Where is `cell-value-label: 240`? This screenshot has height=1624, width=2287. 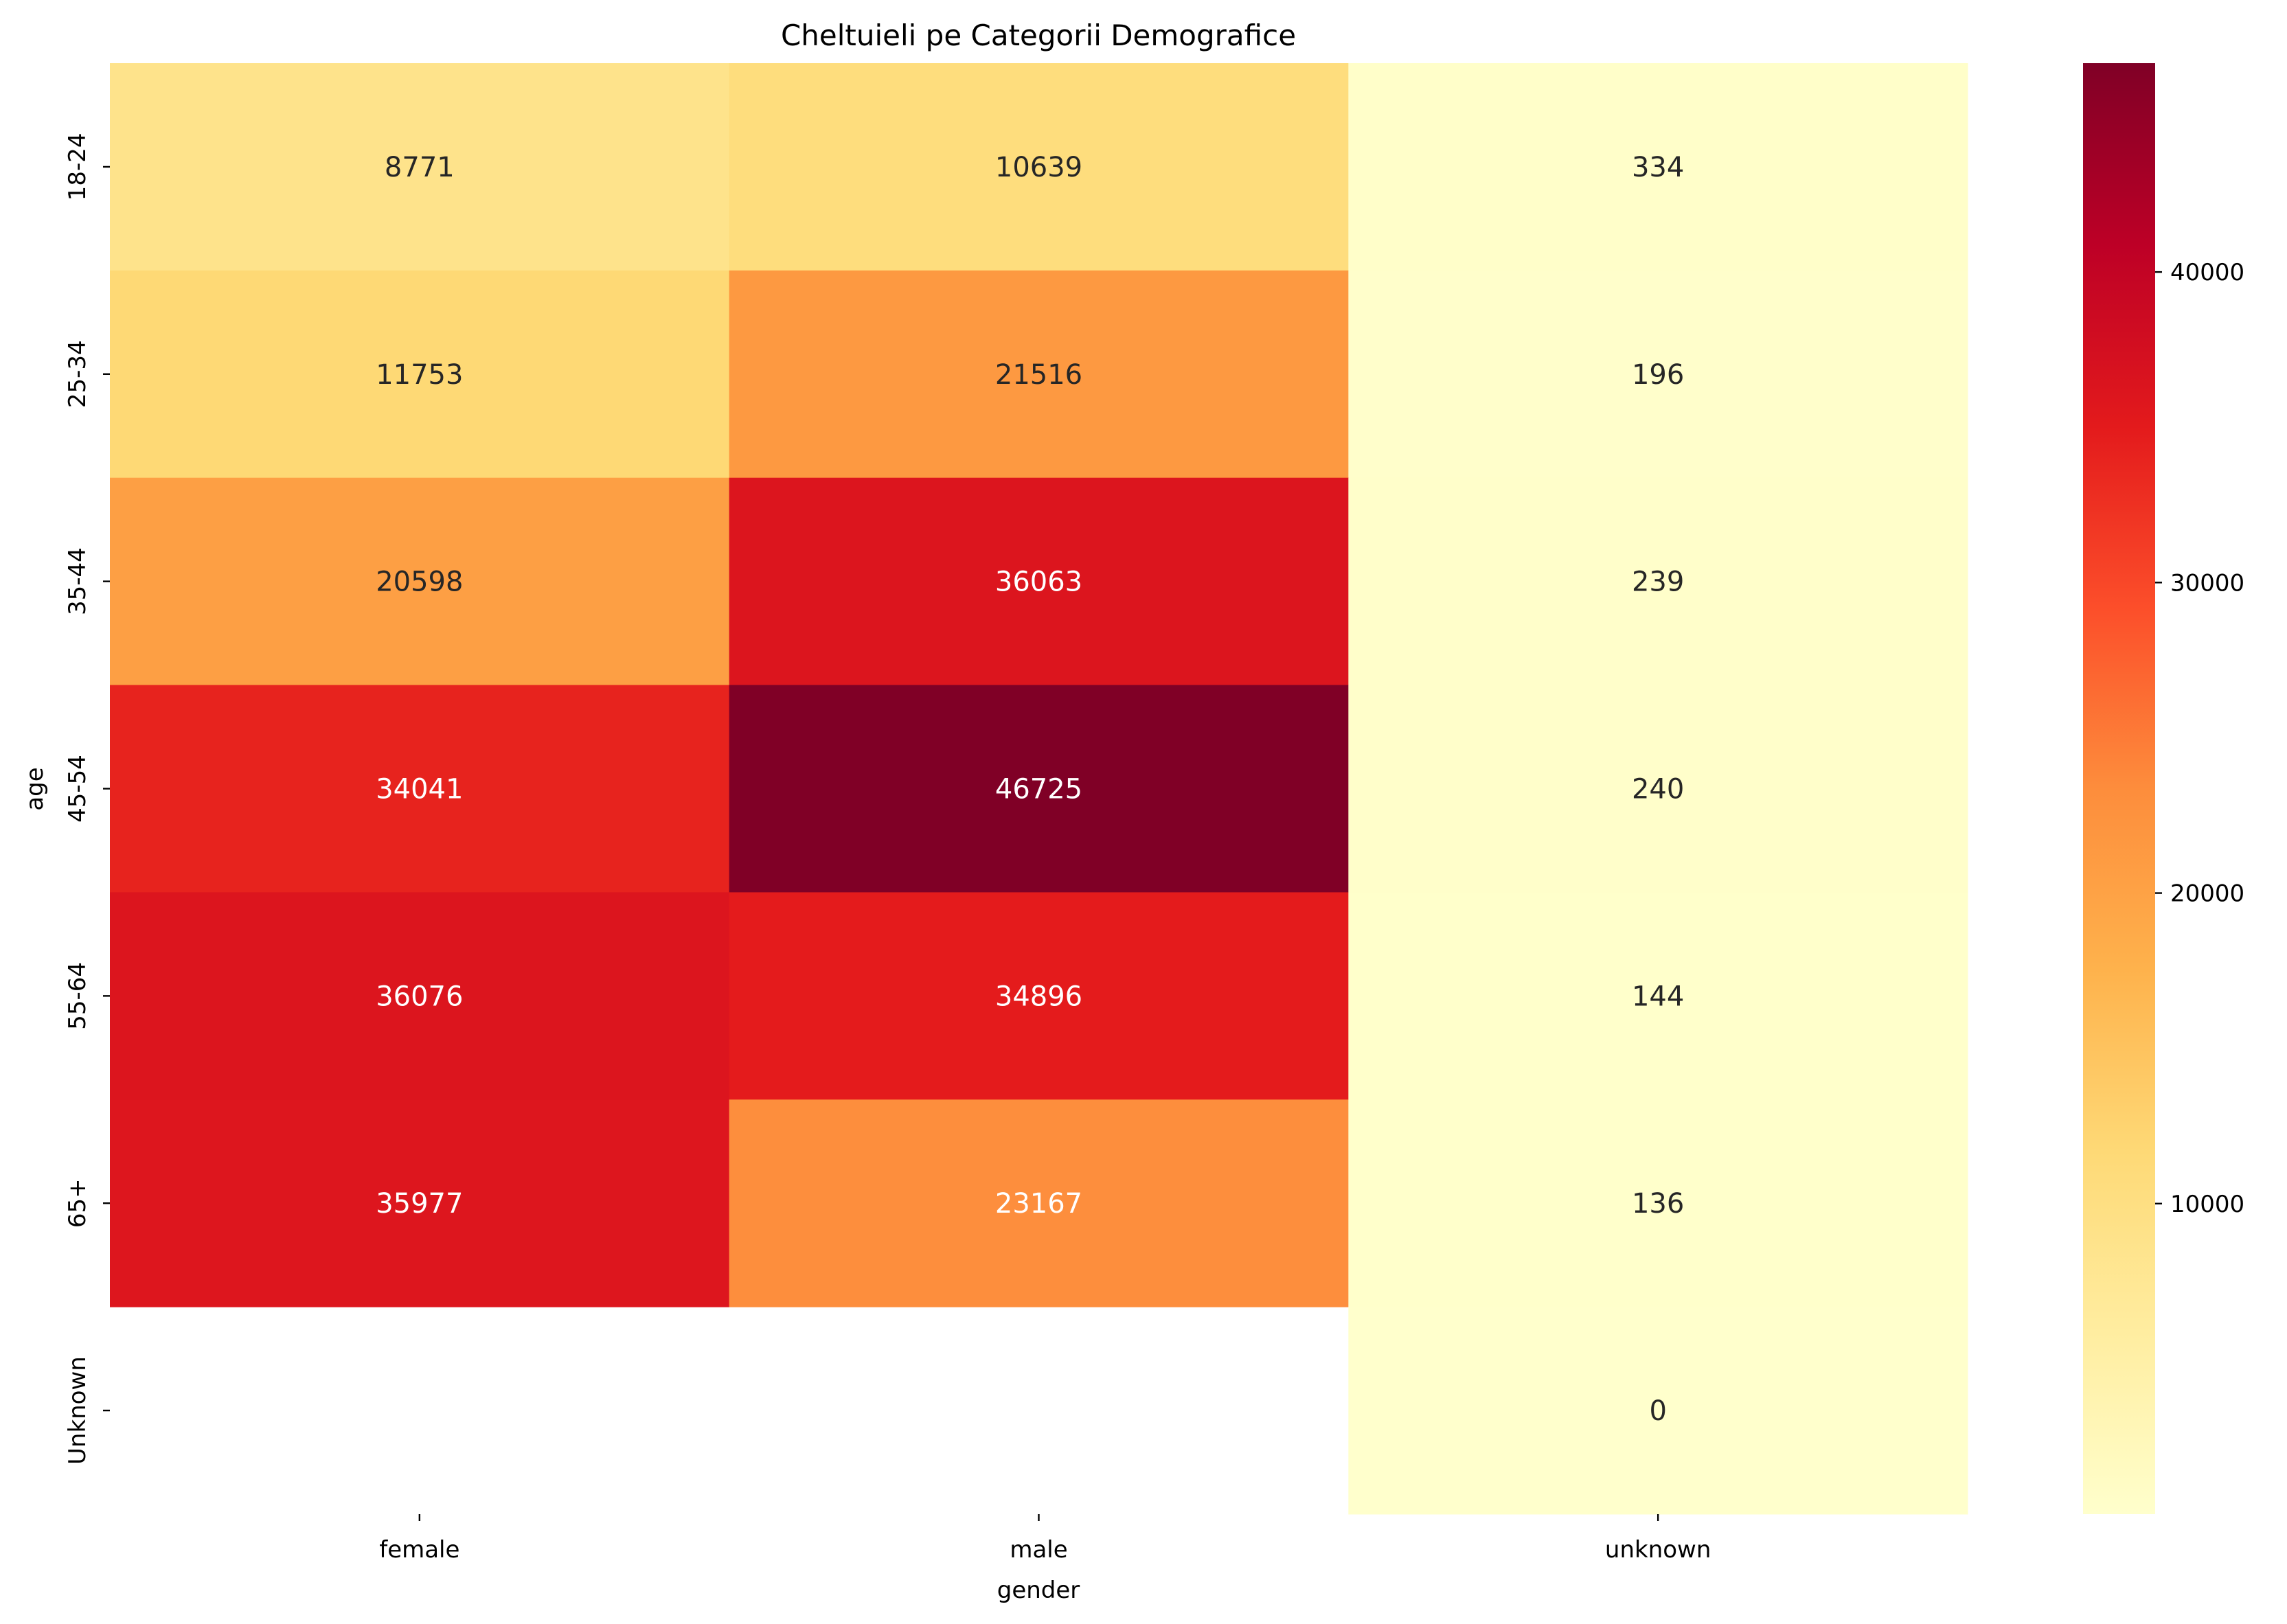
cell-value-label: 240 is located at coordinates (1658, 789).